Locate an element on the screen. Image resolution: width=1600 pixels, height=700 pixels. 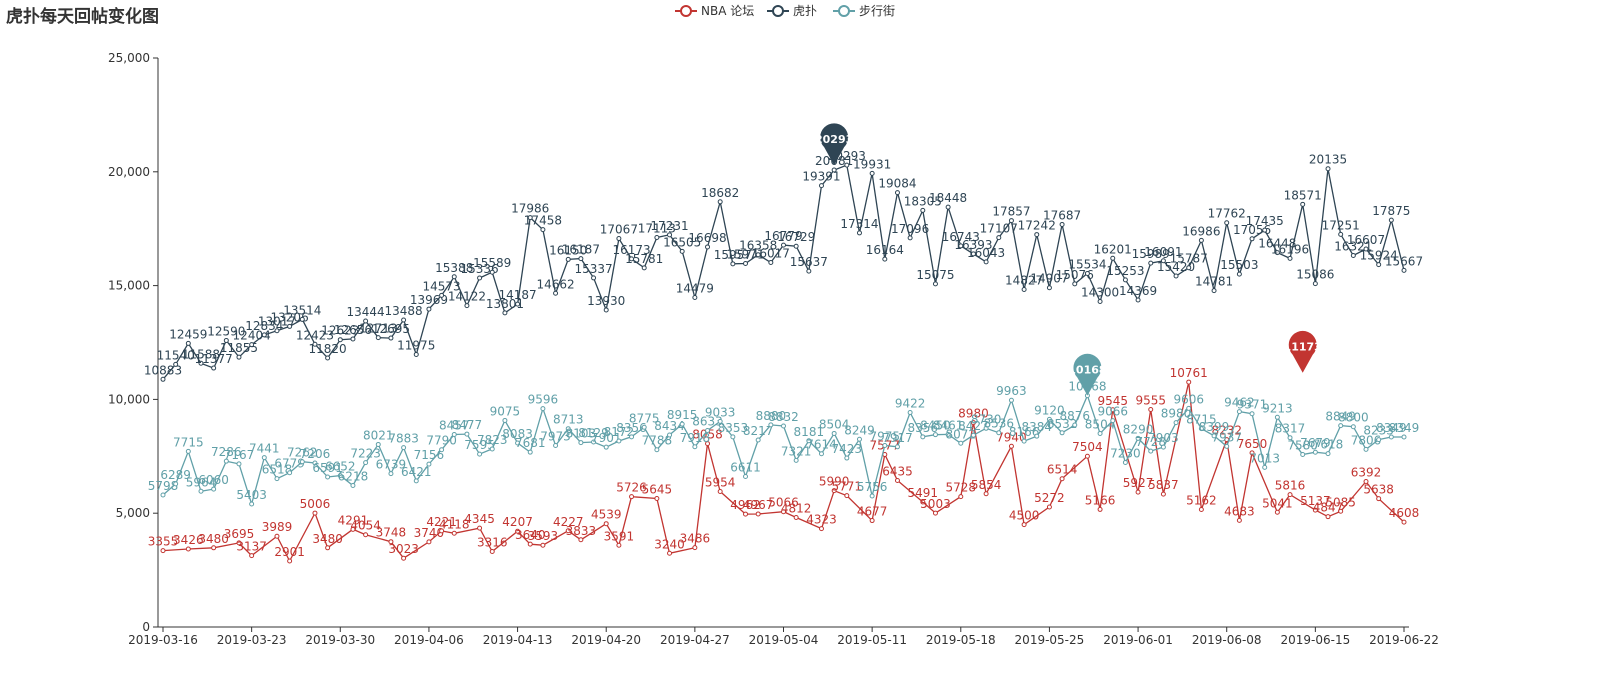
data-label: 15971 is located at coordinates (745, 255).